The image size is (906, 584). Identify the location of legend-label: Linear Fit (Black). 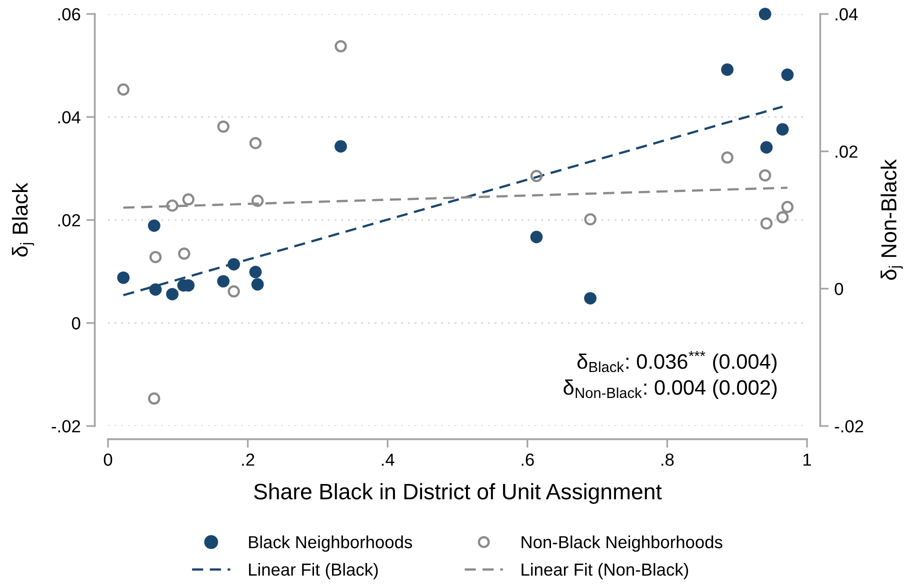
(313, 571).